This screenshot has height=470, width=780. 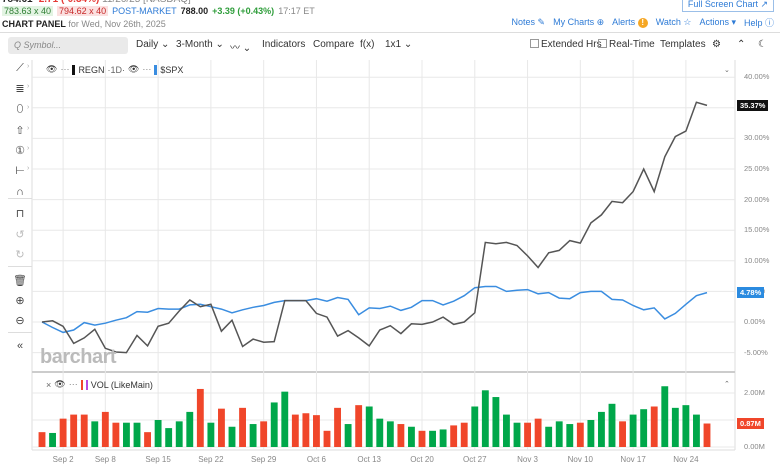 I want to click on full-screen-chart-button: Full Screen Chart ↗, so click(x=727, y=6).